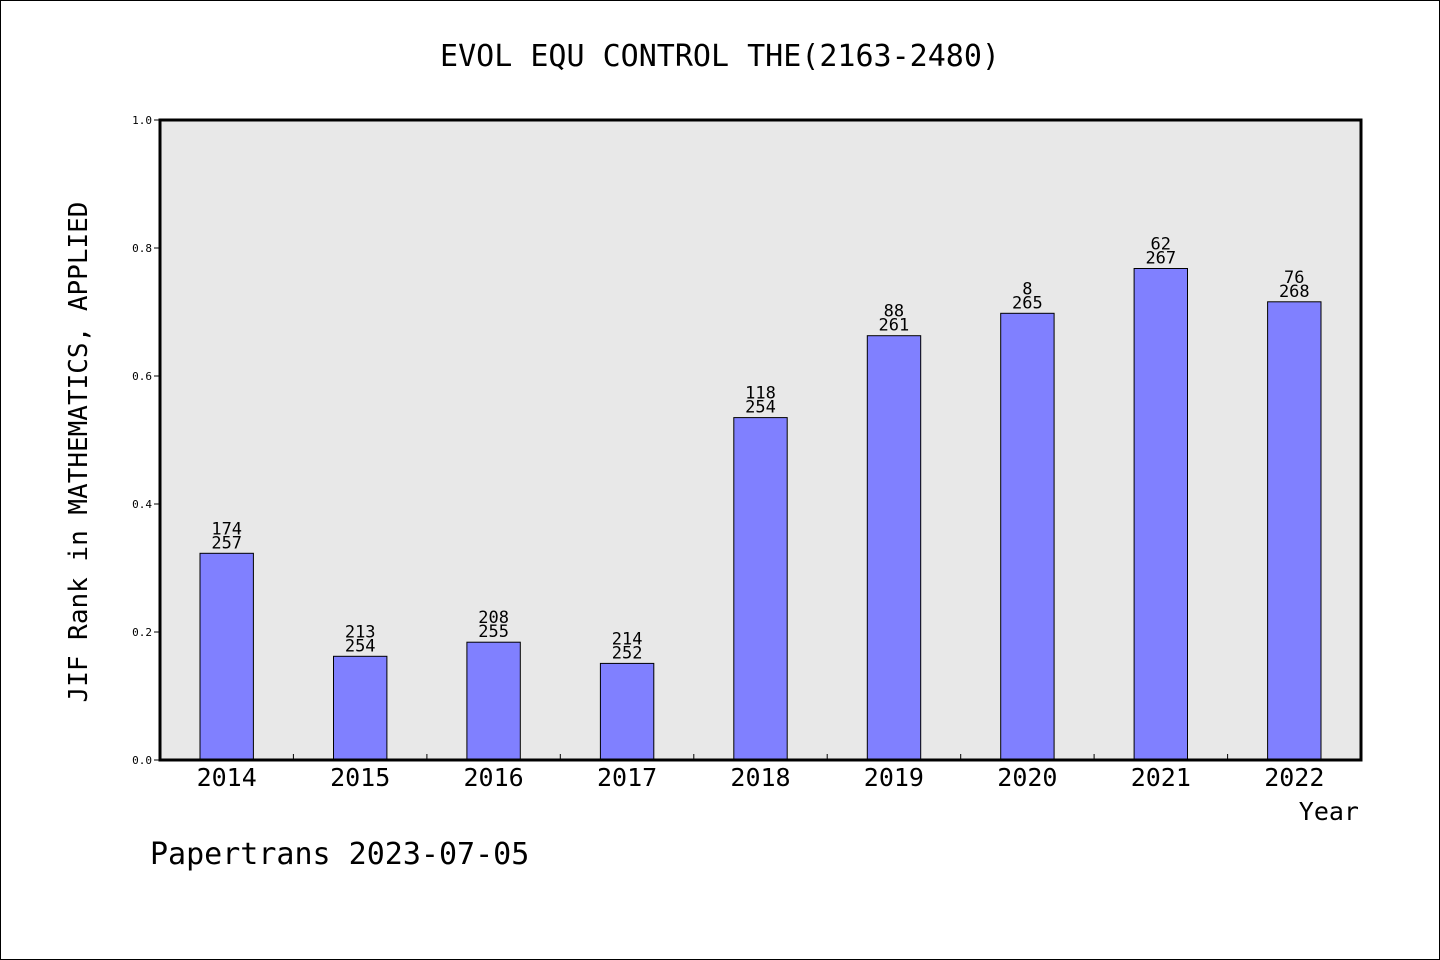  What do you see at coordinates (226, 656) in the screenshot?
I see `bar-2014` at bounding box center [226, 656].